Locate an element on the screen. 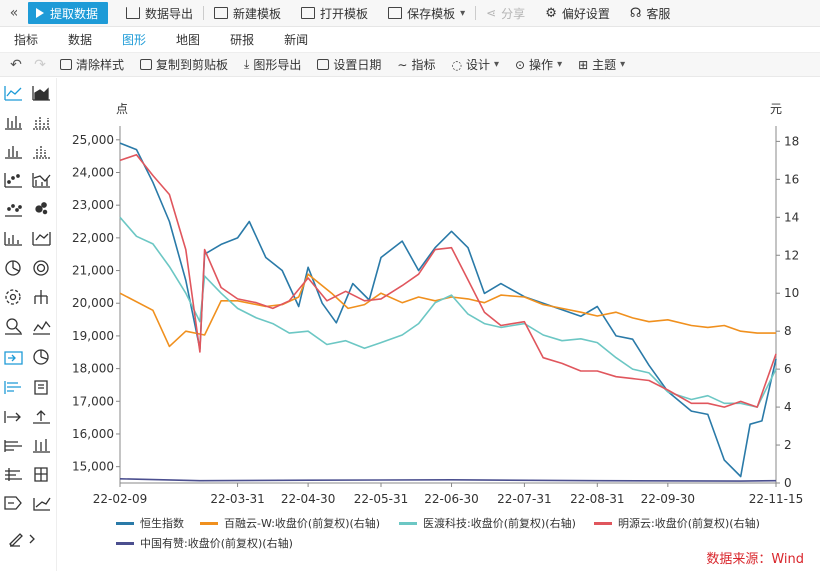 The image size is (820, 574). horizontal-bar-icon is located at coordinates (12, 387).